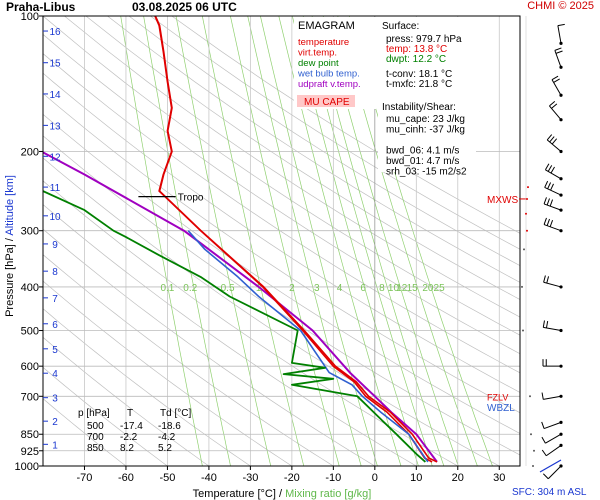  I want to click on altitude-tick-label: 5, so click(55, 350).